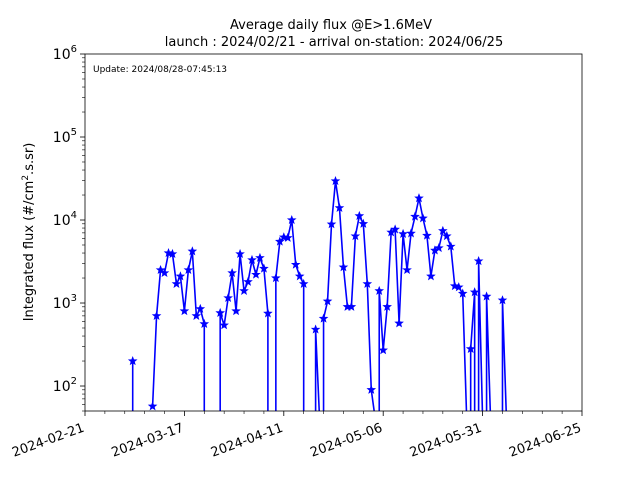  I want to click on y-tick-label: 10⁶, so click(65, 53).